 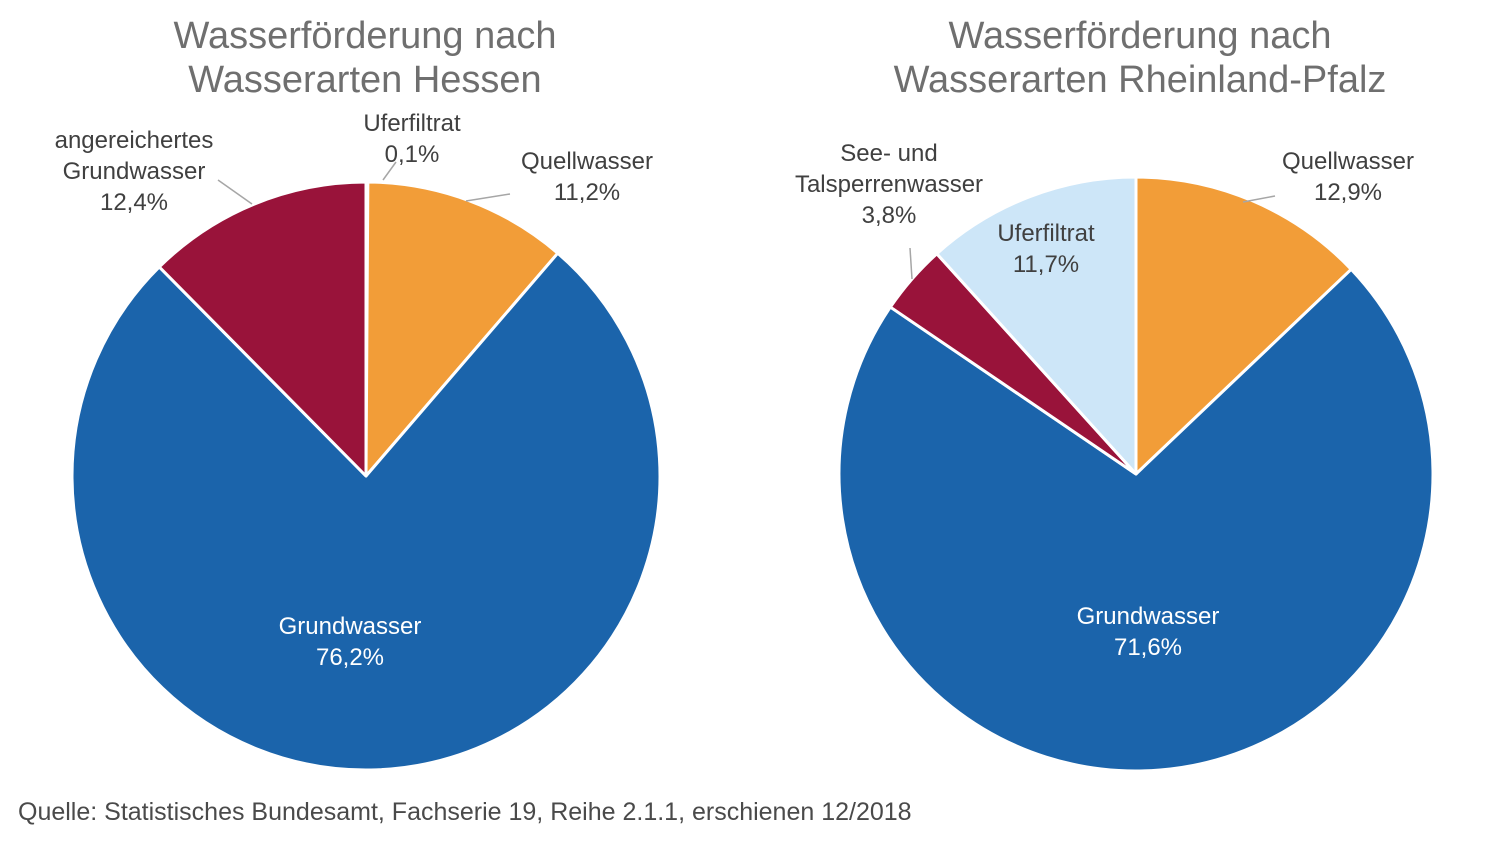 What do you see at coordinates (587, 177) in the screenshot?
I see `data-label-quellwasser: Quellwasser 11,2%` at bounding box center [587, 177].